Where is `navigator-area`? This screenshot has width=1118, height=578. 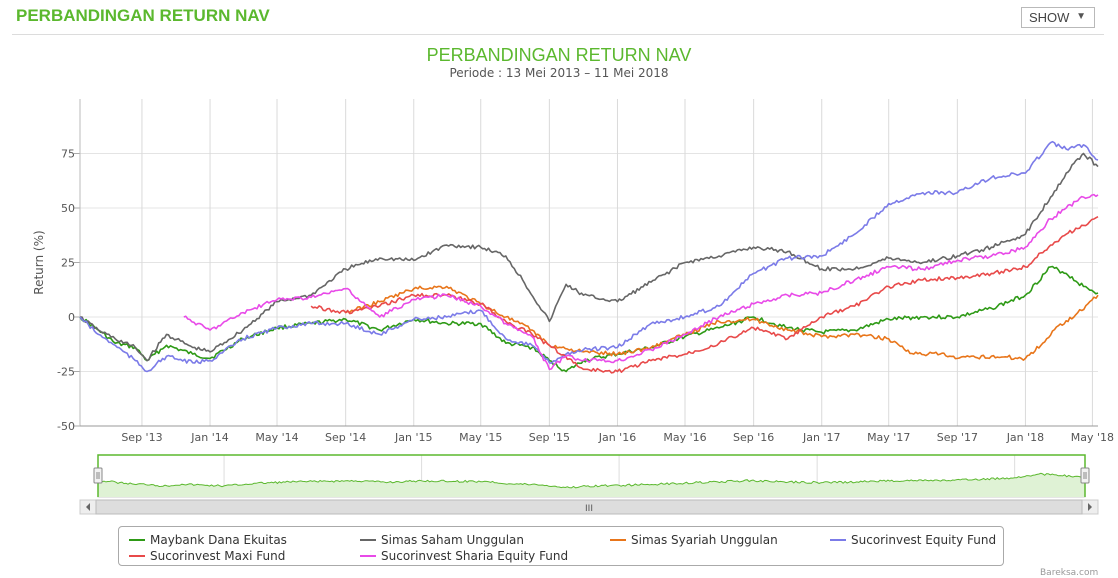
navigator-area is located at coordinates (591, 485).